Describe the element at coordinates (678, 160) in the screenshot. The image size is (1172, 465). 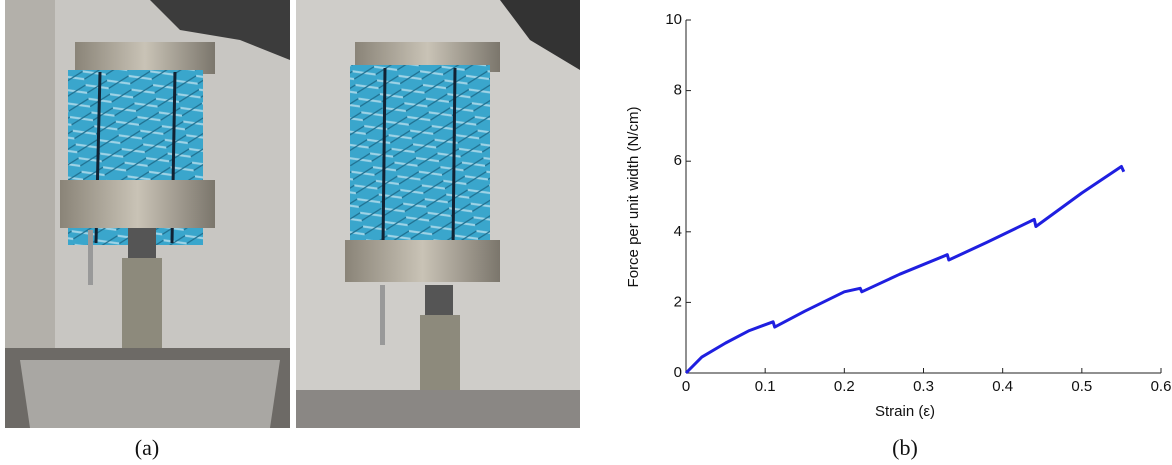
I see `y-tick-label: 6` at that location.